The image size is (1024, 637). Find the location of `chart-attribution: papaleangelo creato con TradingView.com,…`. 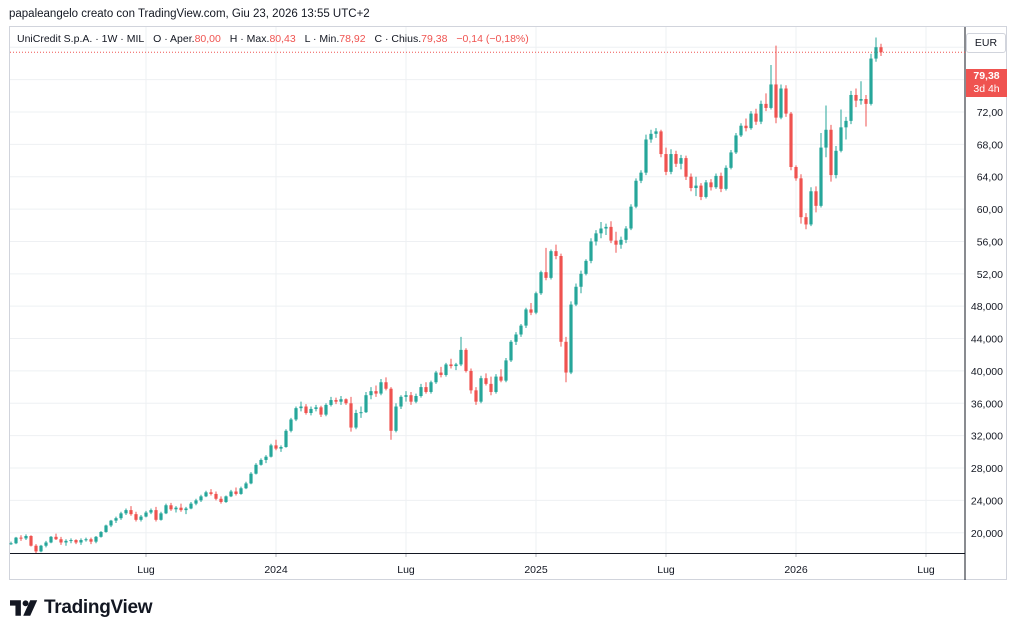

chart-attribution: papaleangelo creato con TradingView.com,… is located at coordinates (189, 14).